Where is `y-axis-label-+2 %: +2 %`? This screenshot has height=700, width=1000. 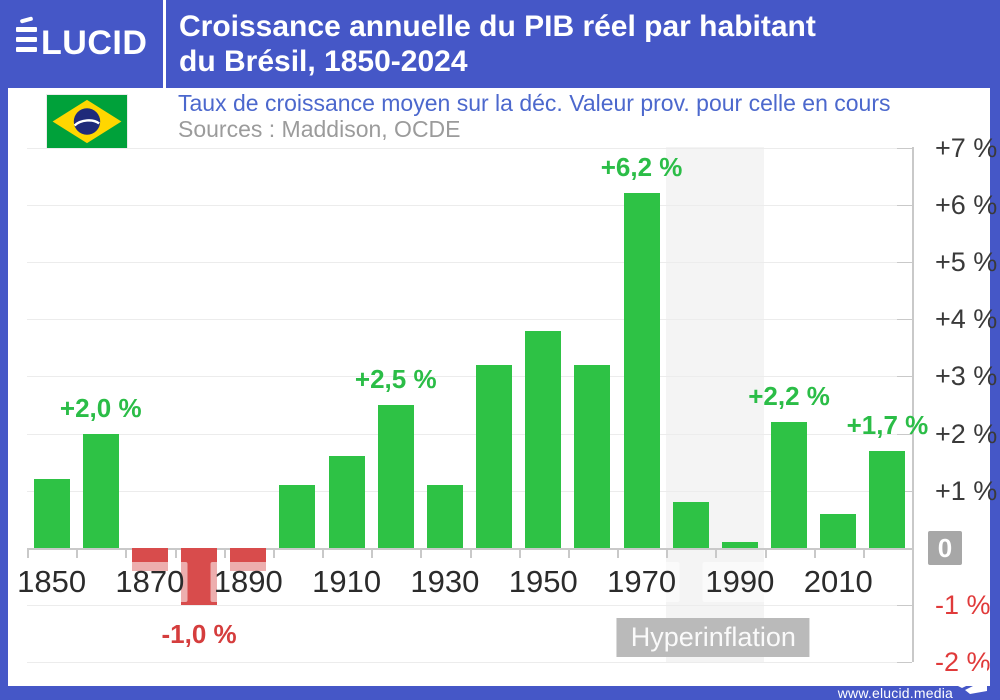 y-axis-label-+2 %: +2 % is located at coordinates (966, 433).